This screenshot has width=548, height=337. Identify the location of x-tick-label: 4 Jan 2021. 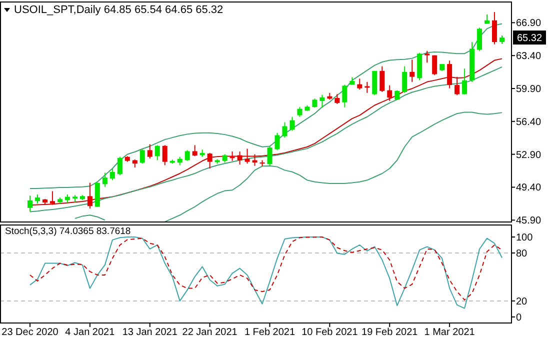
(90, 332).